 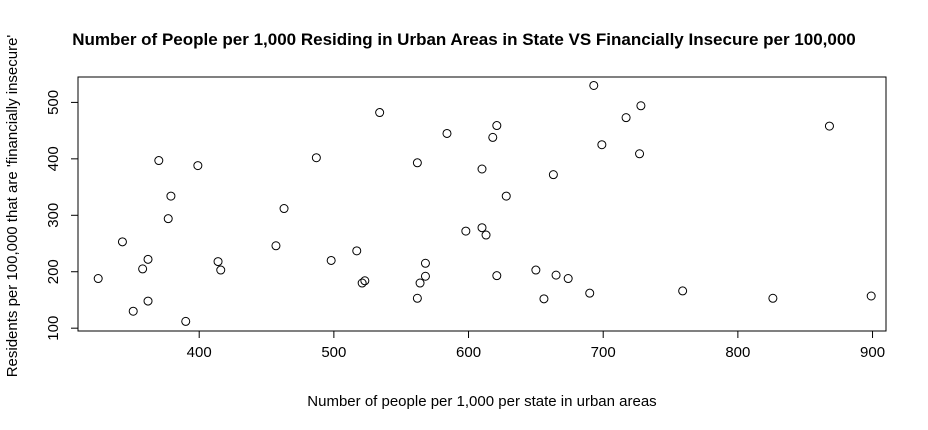 What do you see at coordinates (603, 352) in the screenshot?
I see `x-tick-label: 700` at bounding box center [603, 352].